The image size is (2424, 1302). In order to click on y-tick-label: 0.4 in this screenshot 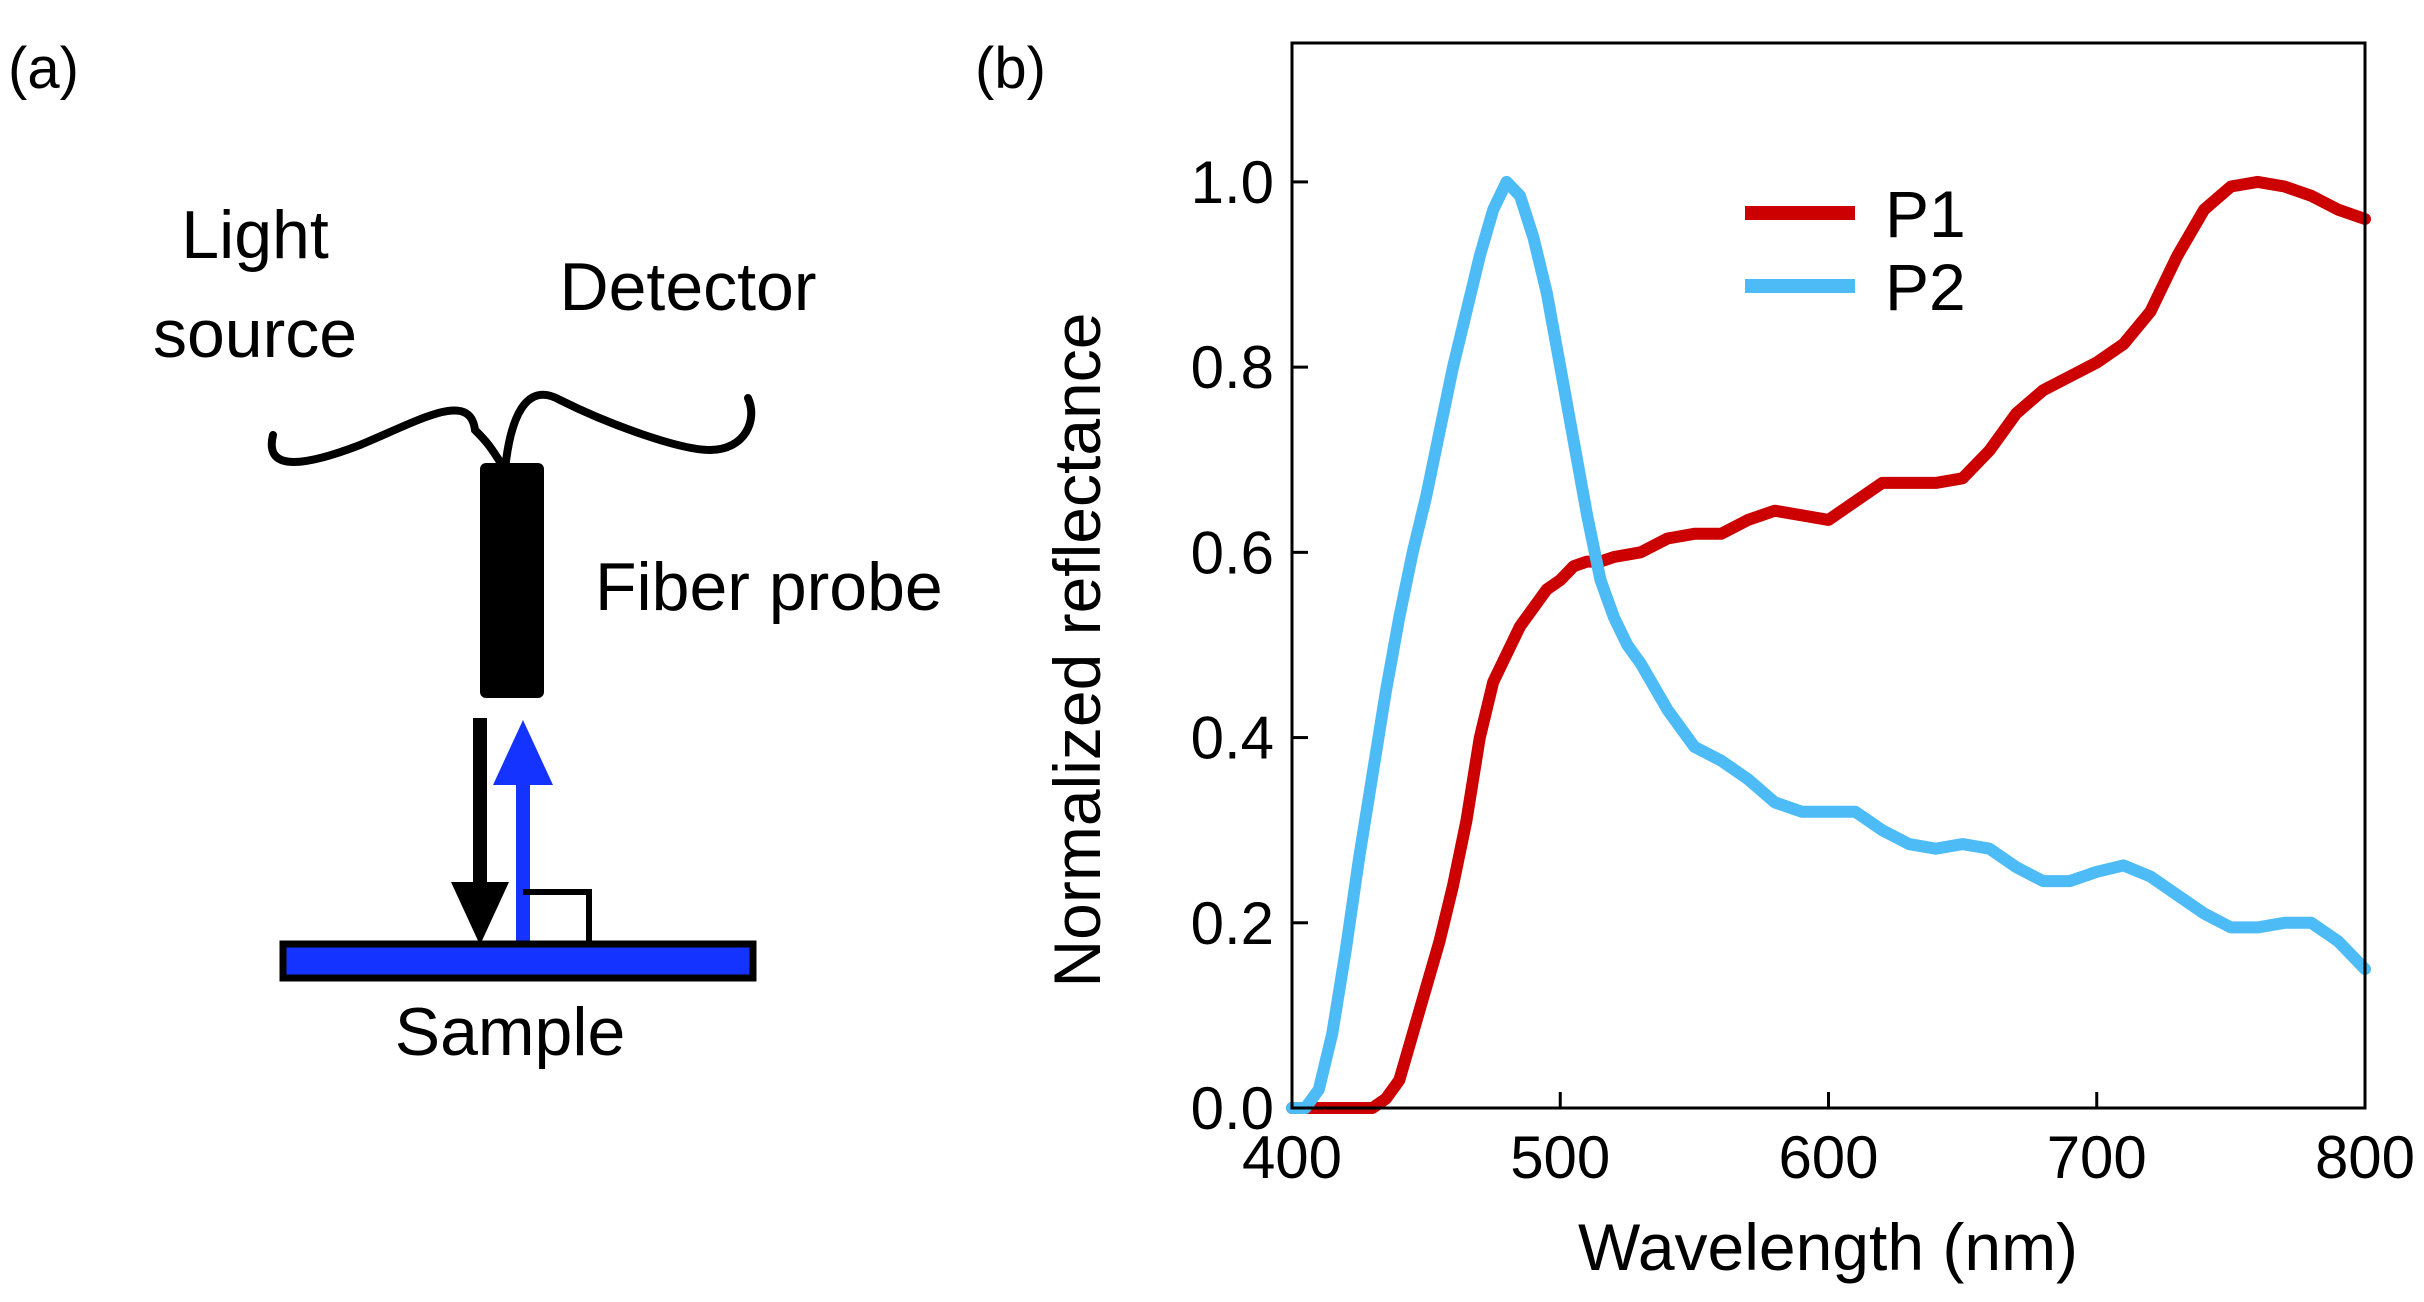, I will do `click(1232, 738)`.